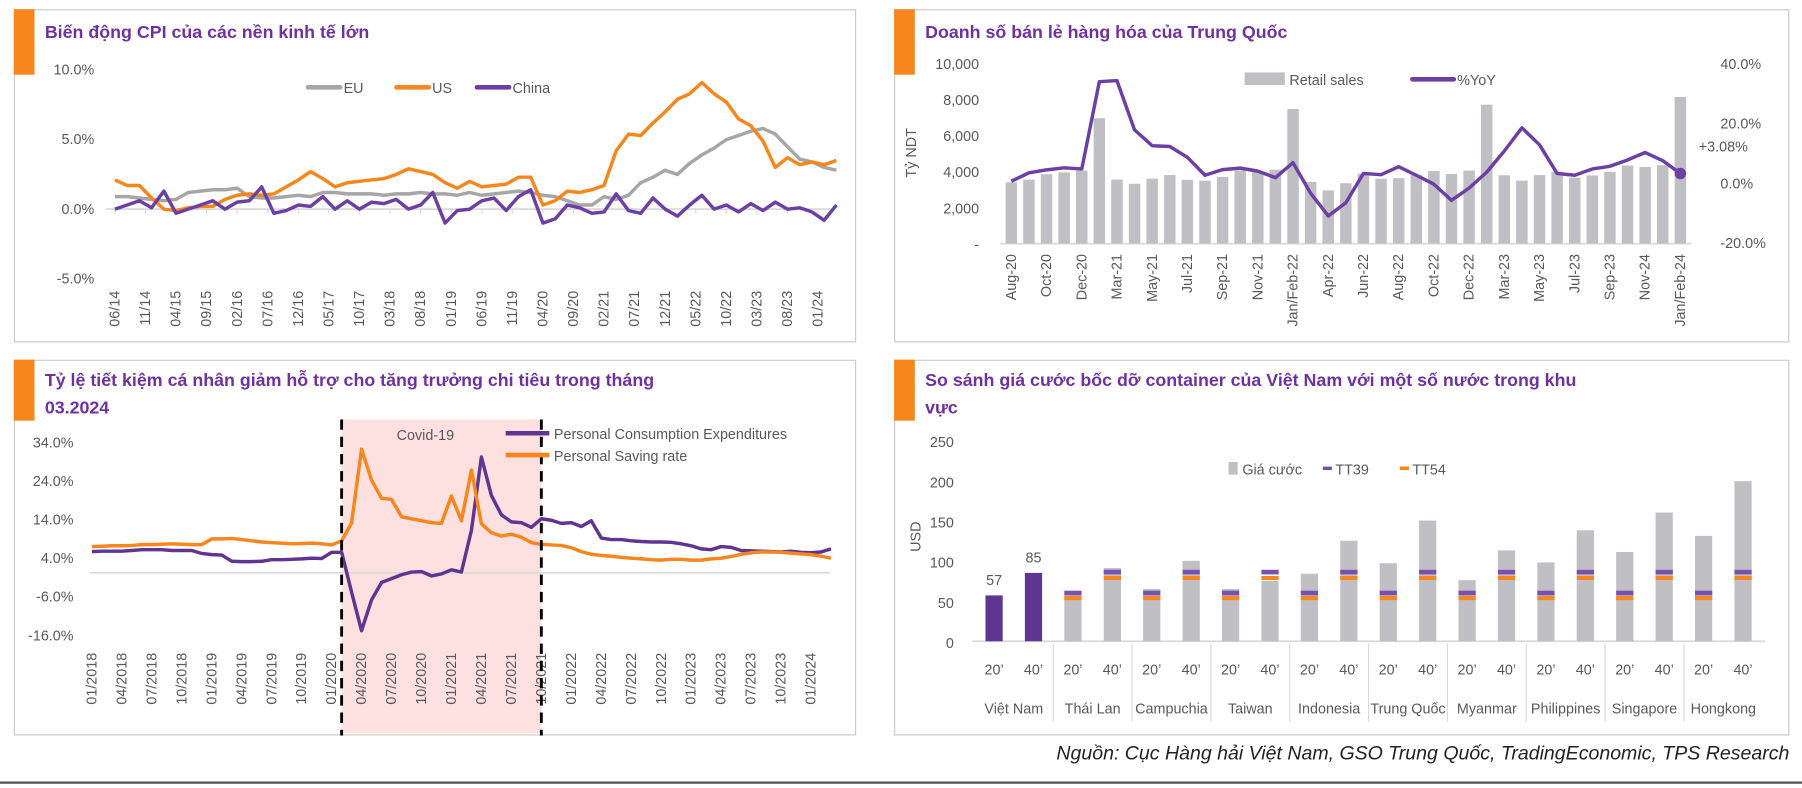 This screenshot has height=788, width=1802. Describe the element at coordinates (572, 679) in the screenshot. I see `x-tick-label: 01/2022` at that location.